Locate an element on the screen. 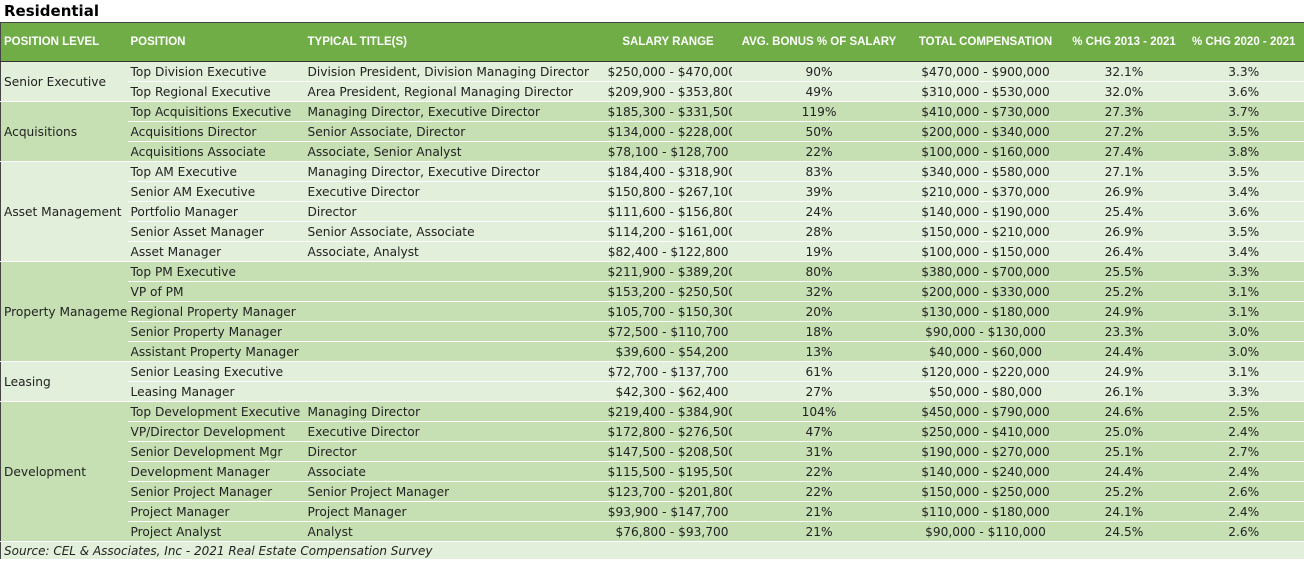 Image resolution: width=1304 pixels, height=563 pixels. avg-bonus-cell: 119% is located at coordinates (819, 111).